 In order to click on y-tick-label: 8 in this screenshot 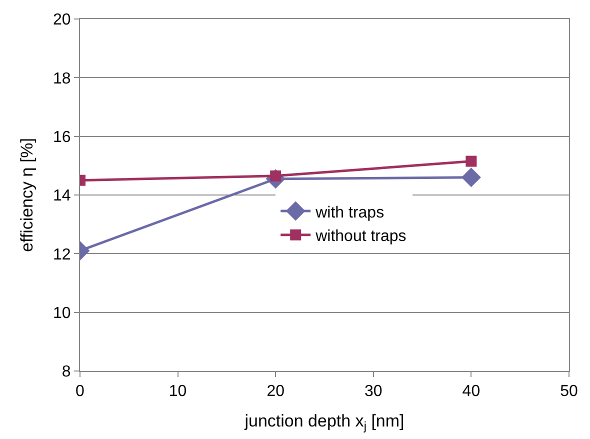, I will do `click(66, 372)`.